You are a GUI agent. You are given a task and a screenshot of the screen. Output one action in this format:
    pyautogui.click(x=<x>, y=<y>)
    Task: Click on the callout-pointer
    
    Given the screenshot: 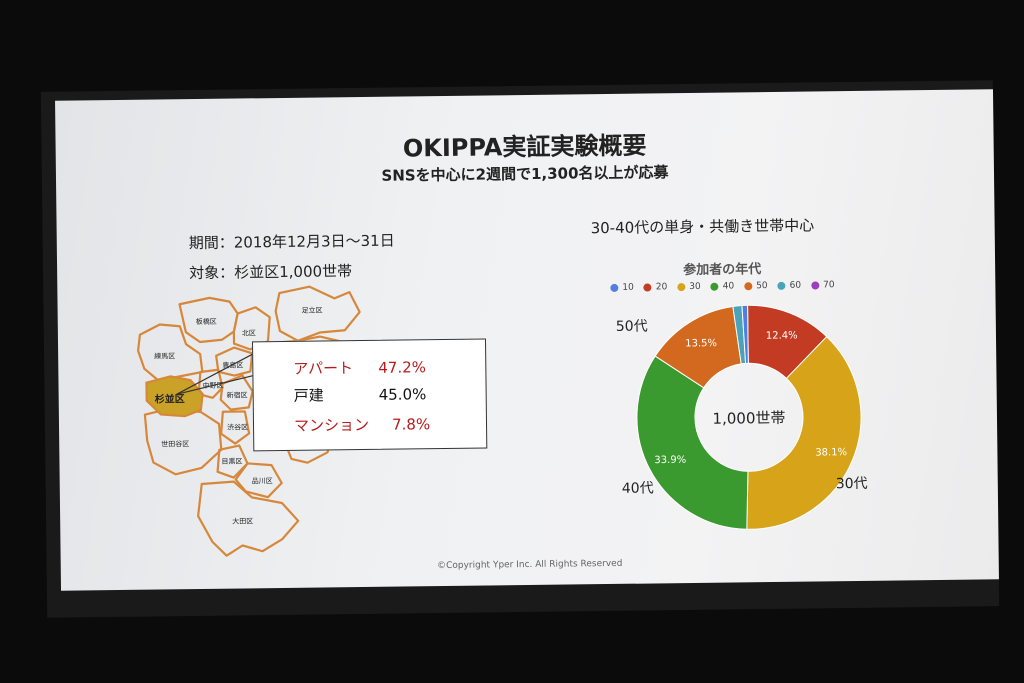 What is the action you would take?
    pyautogui.click(x=215, y=373)
    